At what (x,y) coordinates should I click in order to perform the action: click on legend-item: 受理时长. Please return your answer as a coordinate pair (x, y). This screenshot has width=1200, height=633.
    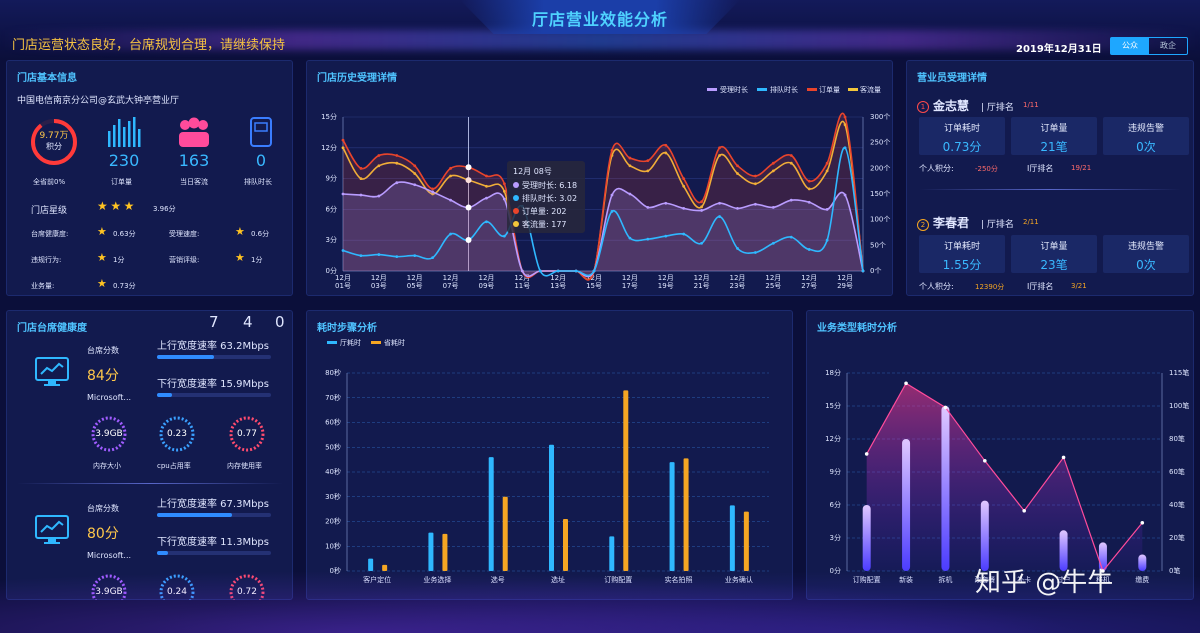
    Looking at the image, I should click on (734, 90).